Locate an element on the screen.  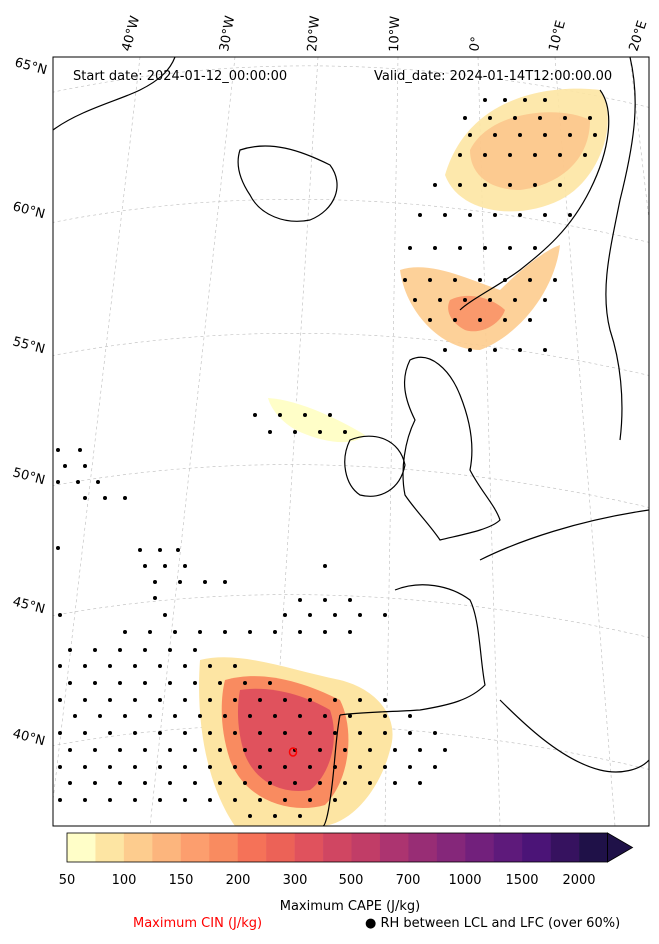
rh-legend: ● RH between LCL and LFC (over 60%) is located at coordinates (493, 923).